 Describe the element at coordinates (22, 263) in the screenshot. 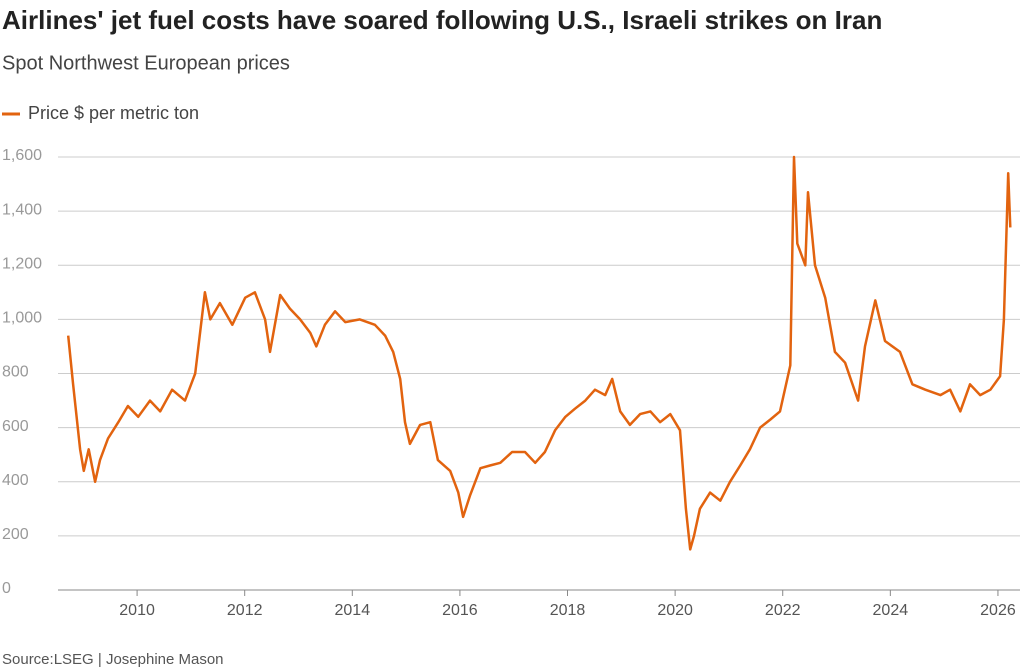

I see `y-tick-label: 1,200` at that location.